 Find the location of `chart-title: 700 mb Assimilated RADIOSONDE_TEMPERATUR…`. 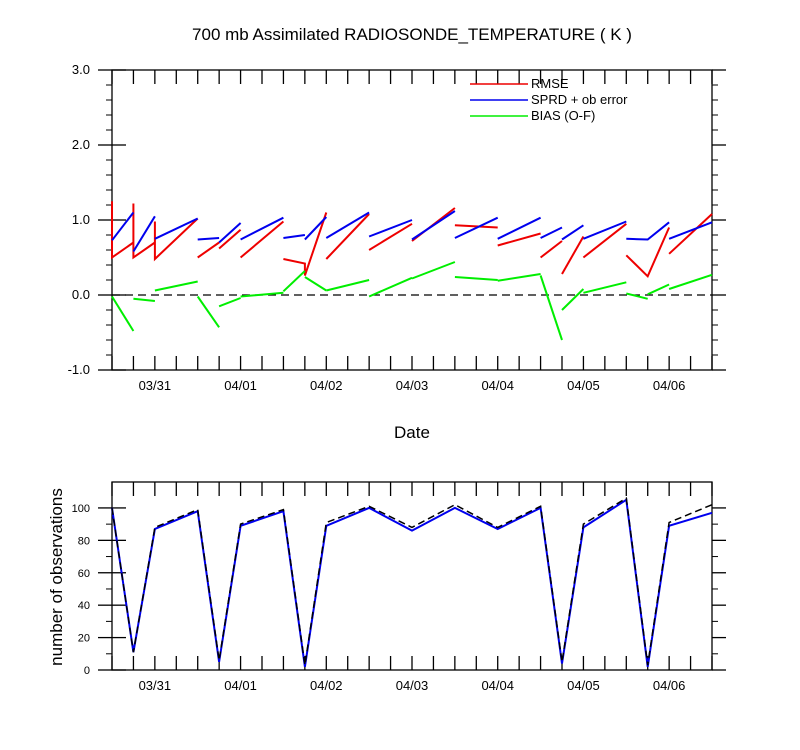

chart-title: 700 mb Assimilated RADIOSONDE_TEMPERATUR… is located at coordinates (412, 34).